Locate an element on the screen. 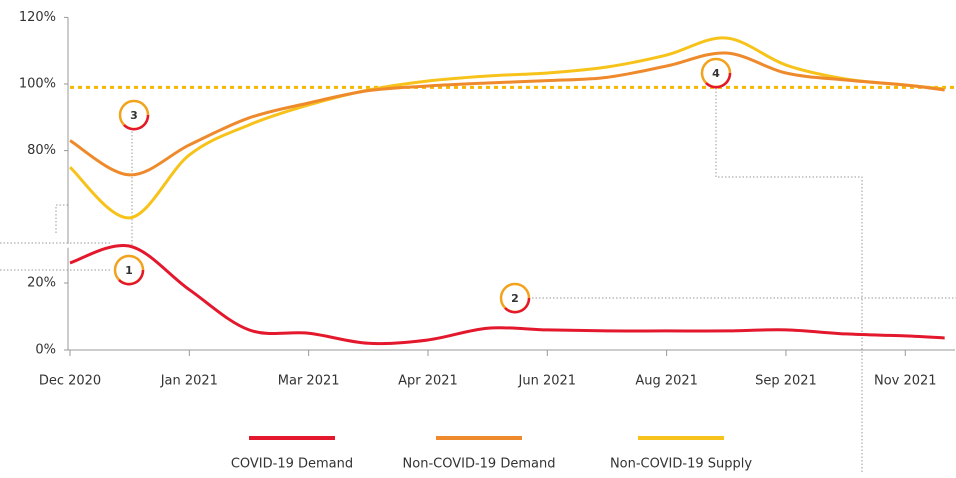 This screenshot has width=956, height=478. y-tick-label: 80% is located at coordinates (41, 150).